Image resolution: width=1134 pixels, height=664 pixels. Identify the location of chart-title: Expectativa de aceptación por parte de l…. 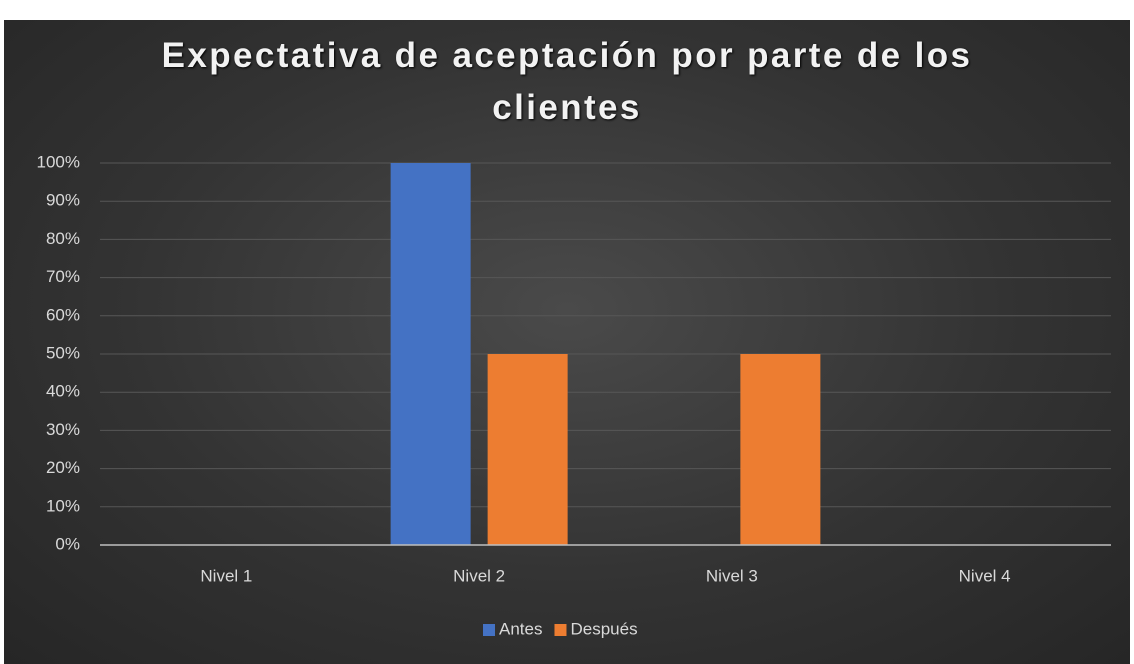
(567, 81).